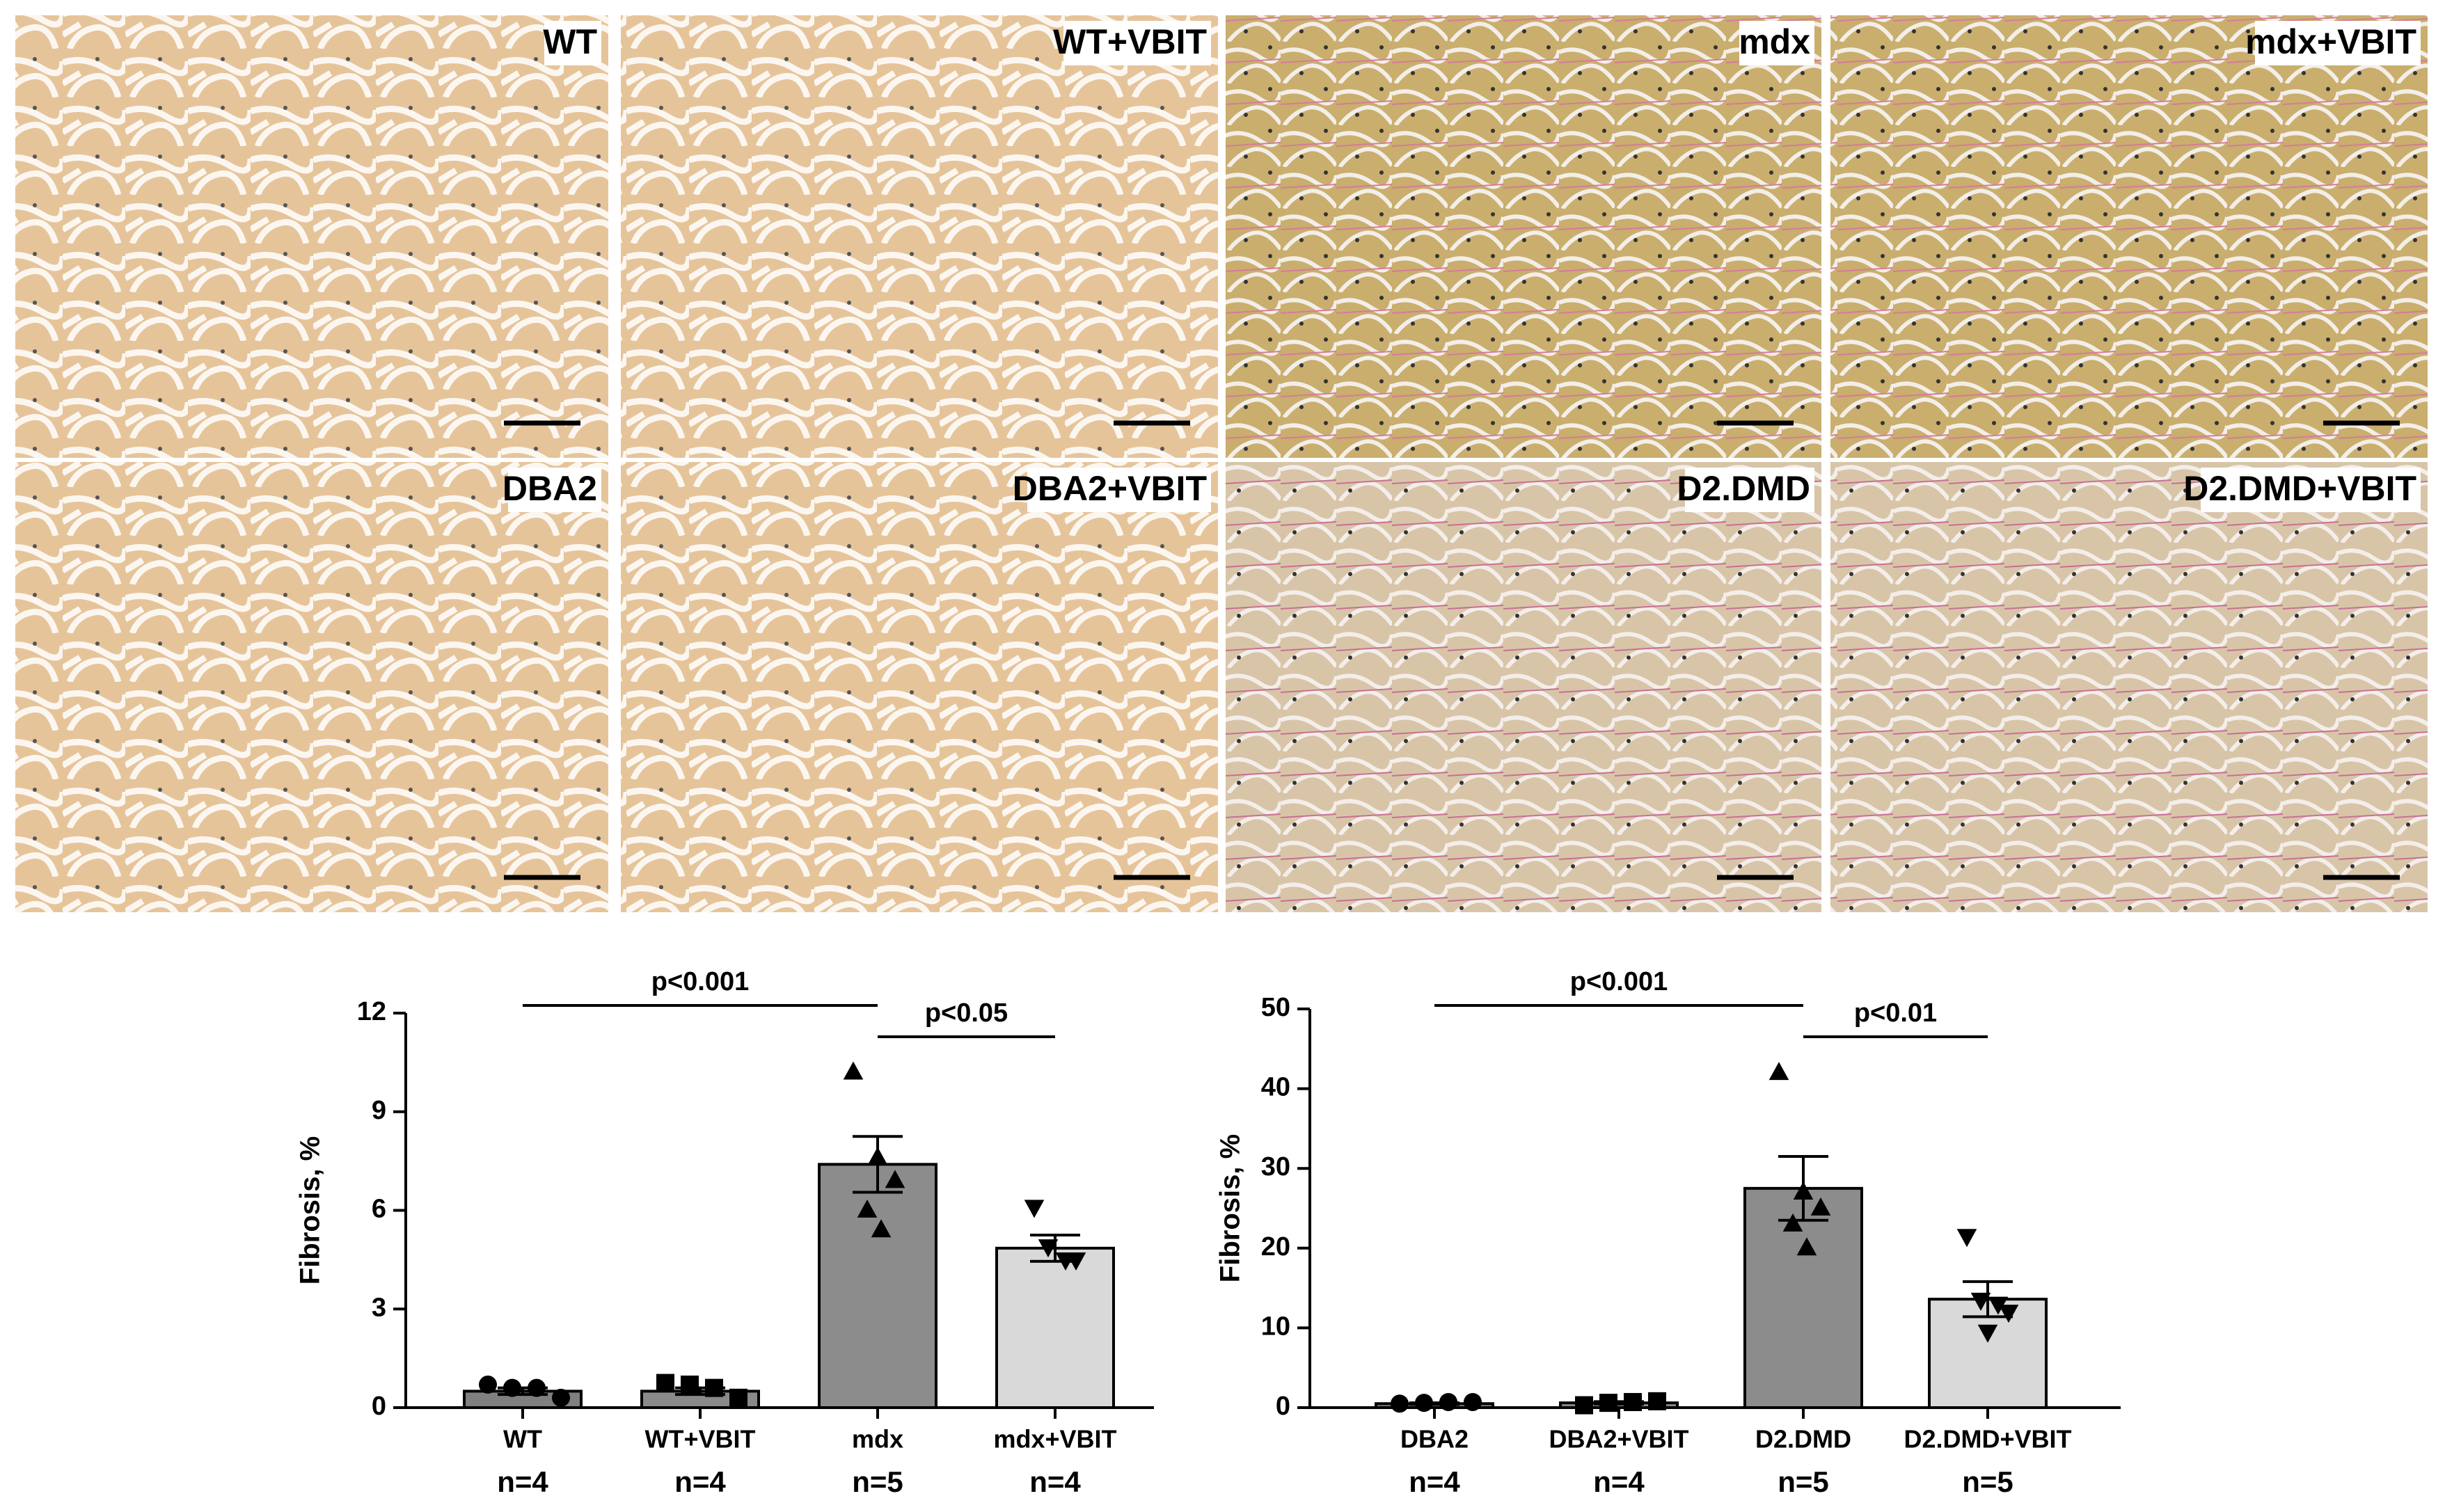 The width and height of the screenshot is (2445, 1512). Describe the element at coordinates (1130, 41) in the screenshot. I see `panel-label: WT+VBIT` at that location.